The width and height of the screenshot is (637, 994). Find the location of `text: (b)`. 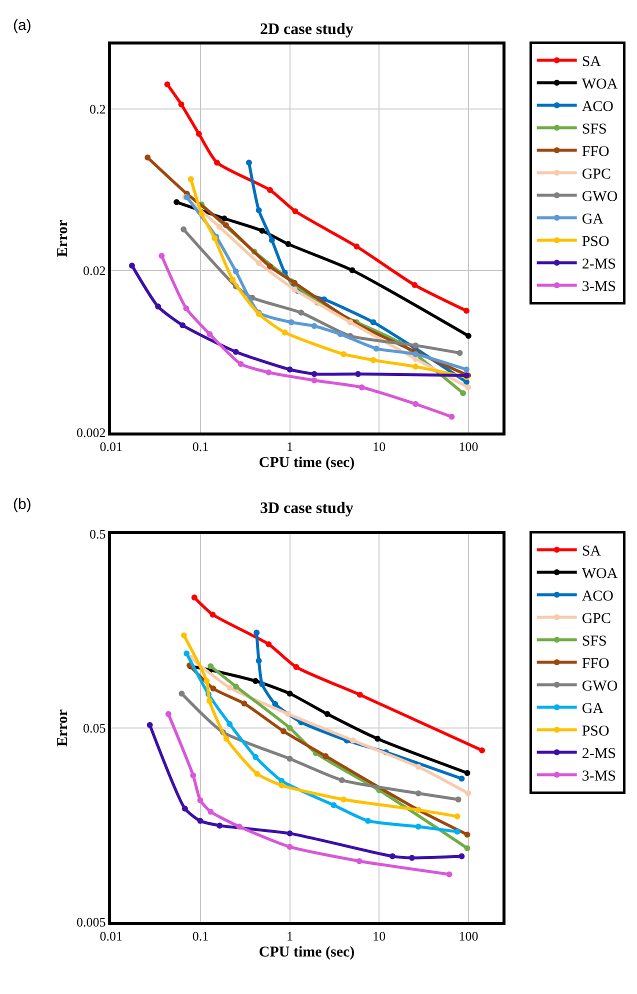

text: (b) is located at coordinates (22, 504).